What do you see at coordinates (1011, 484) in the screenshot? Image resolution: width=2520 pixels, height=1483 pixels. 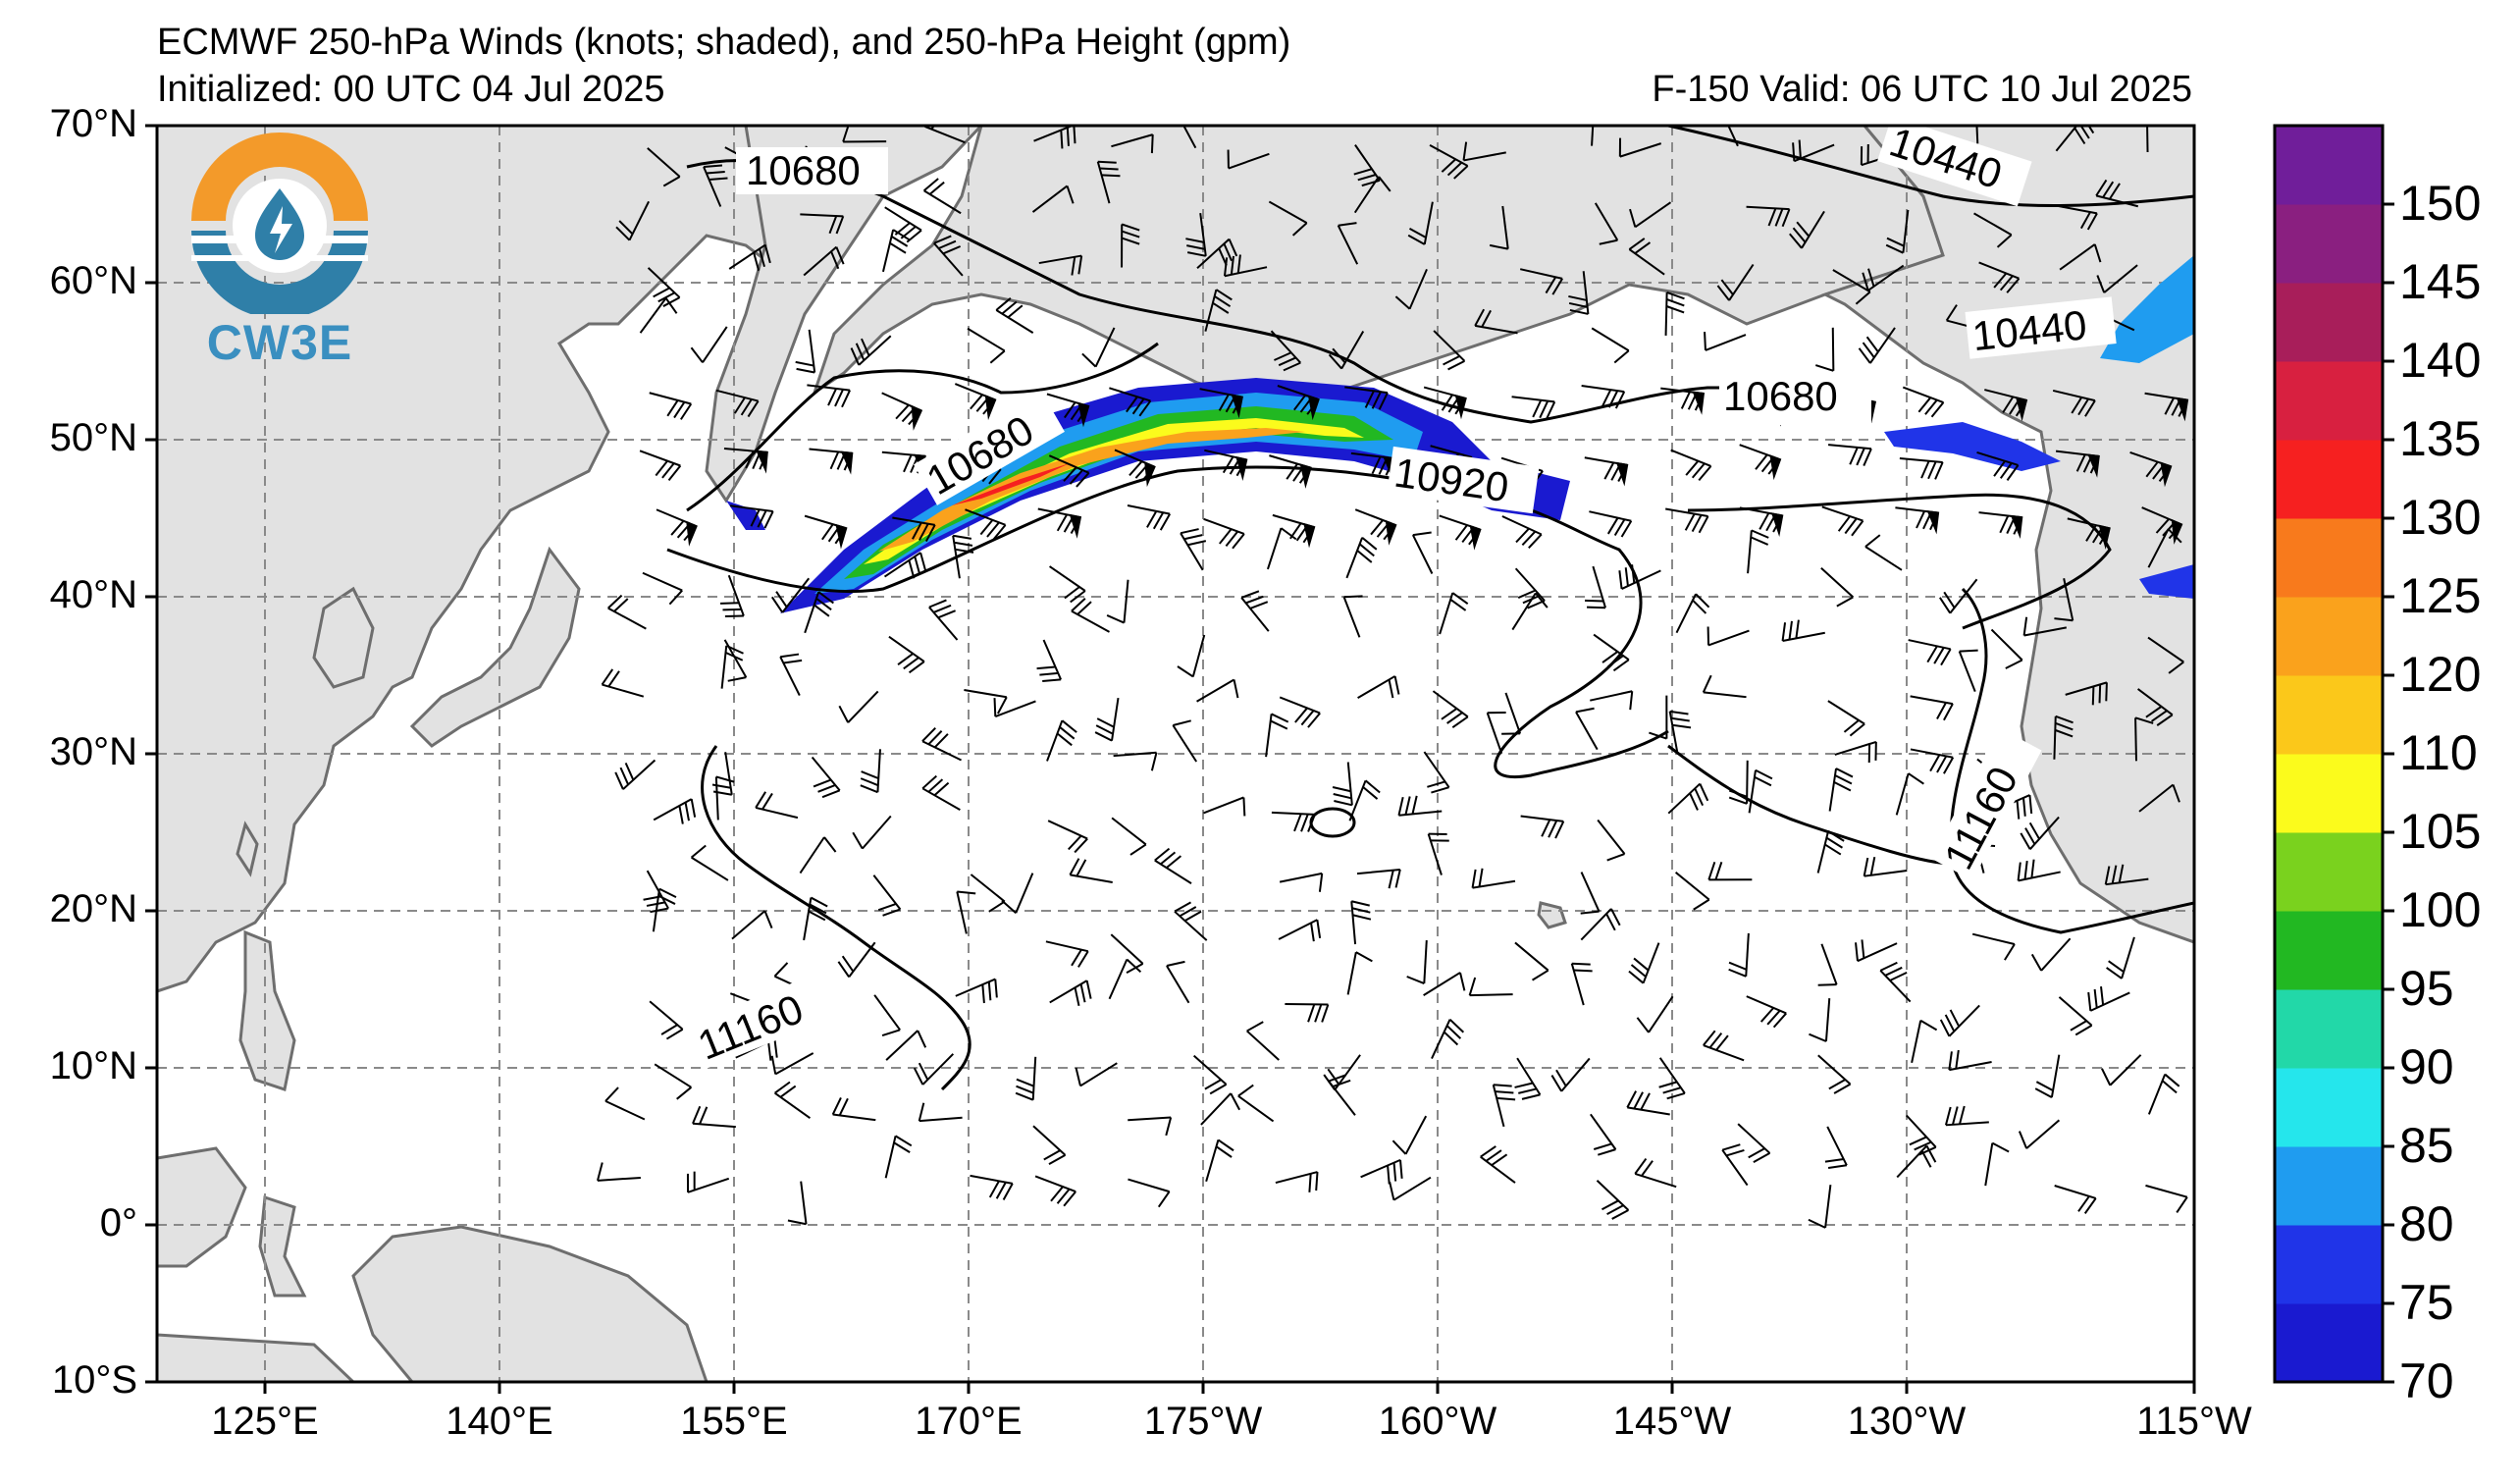 I see `jet-130kt` at bounding box center [1011, 484].